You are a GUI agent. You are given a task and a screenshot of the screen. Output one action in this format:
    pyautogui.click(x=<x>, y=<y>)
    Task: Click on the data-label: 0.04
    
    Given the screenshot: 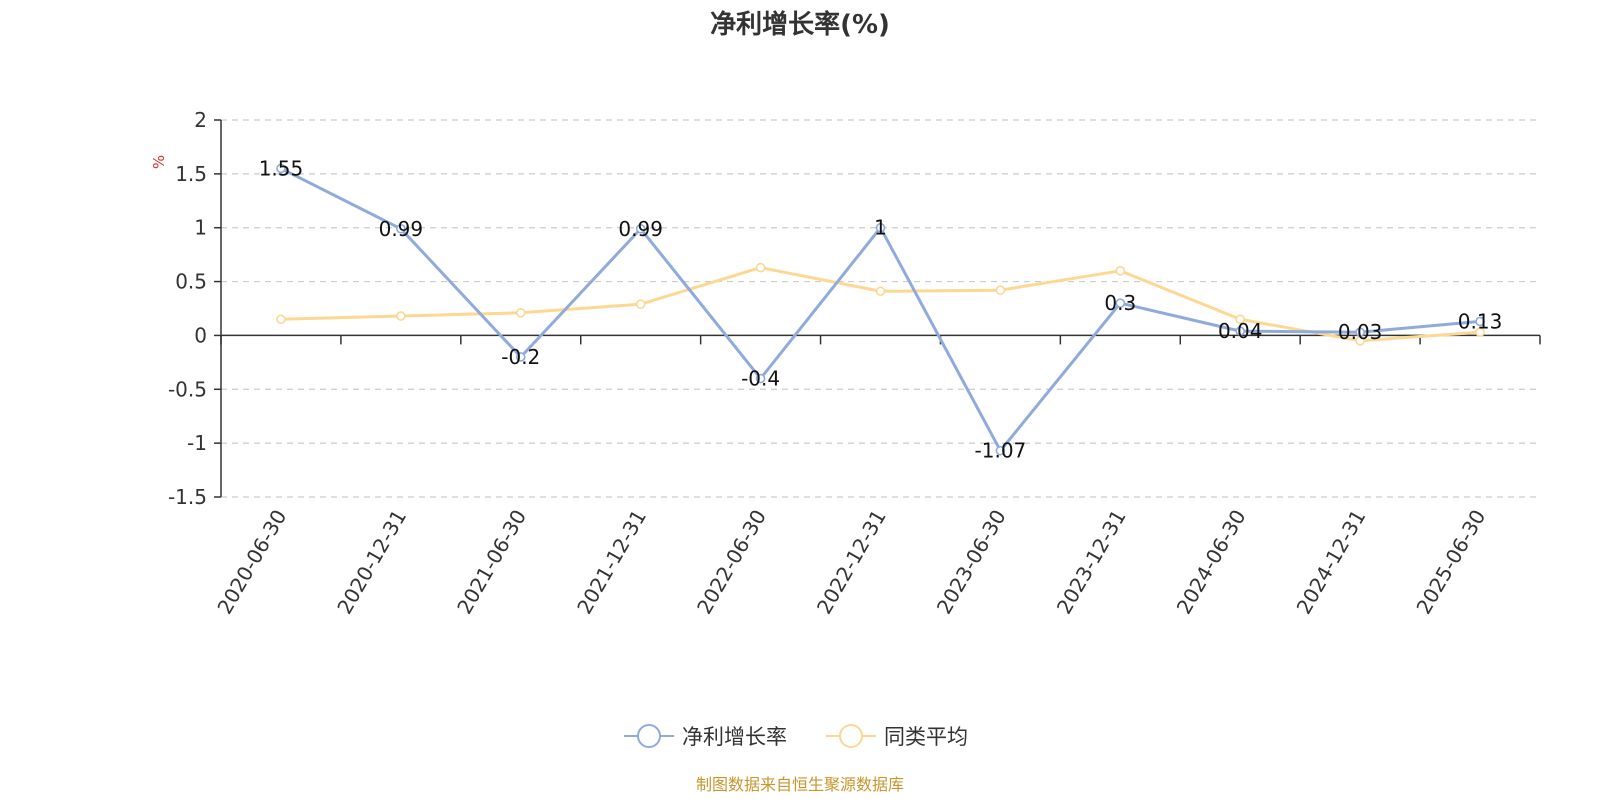 What is the action you would take?
    pyautogui.click(x=1240, y=331)
    